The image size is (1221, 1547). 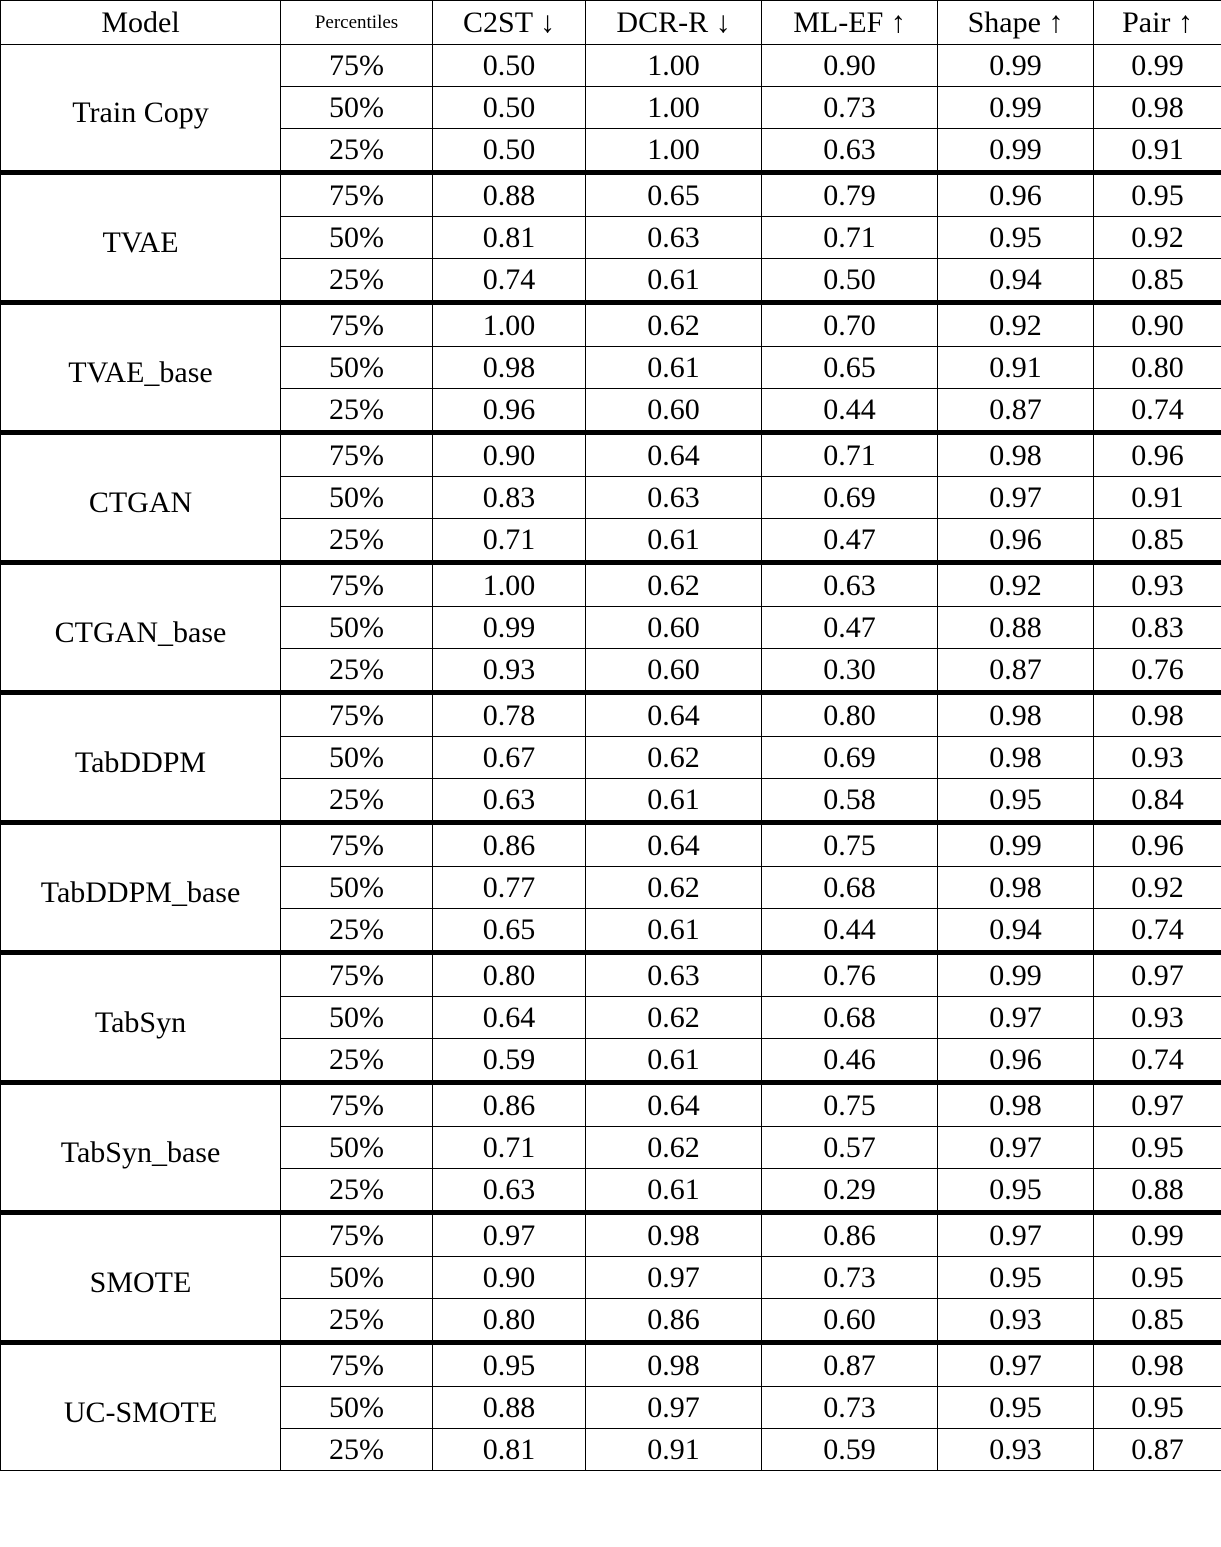 What do you see at coordinates (1157, 410) in the screenshot?
I see `pair-cell: 0.74` at bounding box center [1157, 410].